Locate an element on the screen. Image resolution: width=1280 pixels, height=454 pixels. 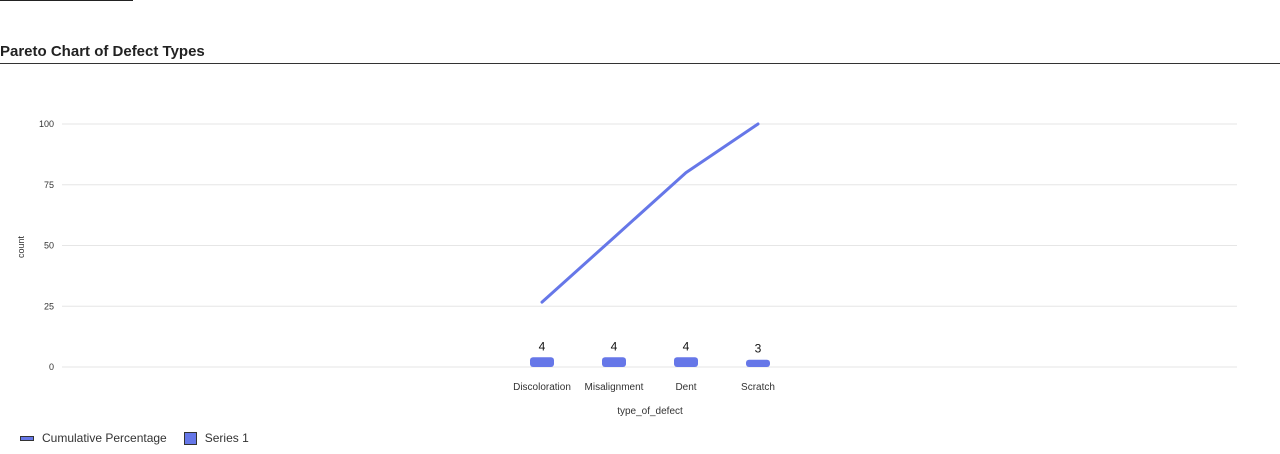
bar-misalignment is located at coordinates (614, 362).